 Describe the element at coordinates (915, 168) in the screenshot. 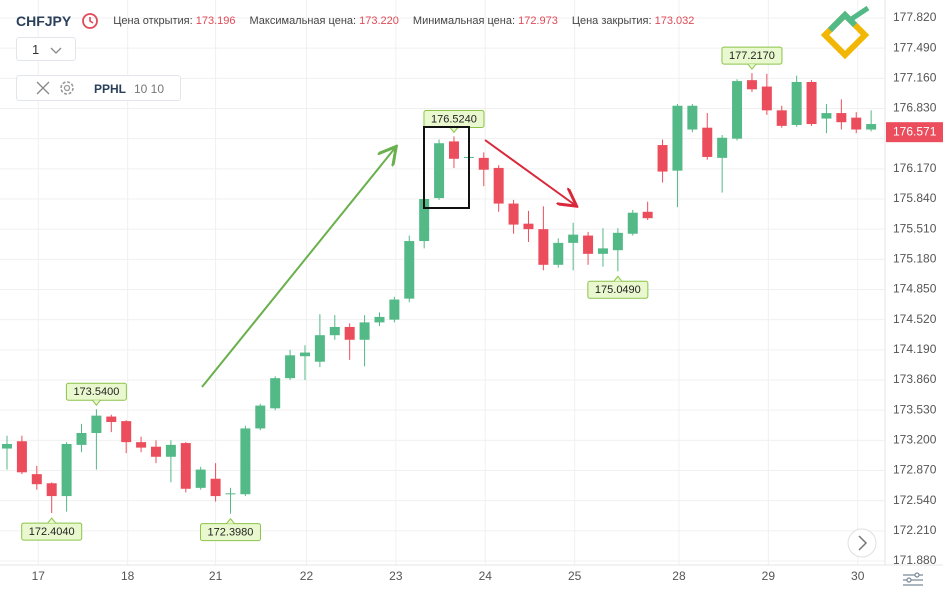

I see `y-tick-label: 176.170` at that location.